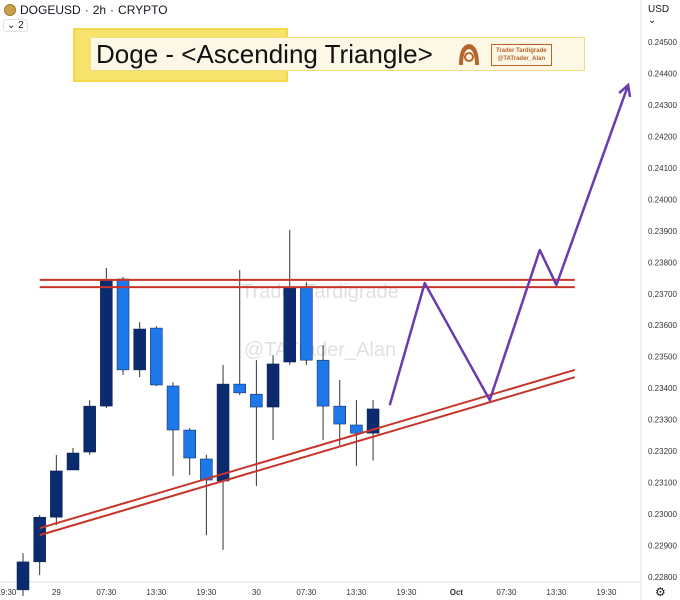 This screenshot has width=680, height=600. I want to click on interval: 2h, so click(99, 10).